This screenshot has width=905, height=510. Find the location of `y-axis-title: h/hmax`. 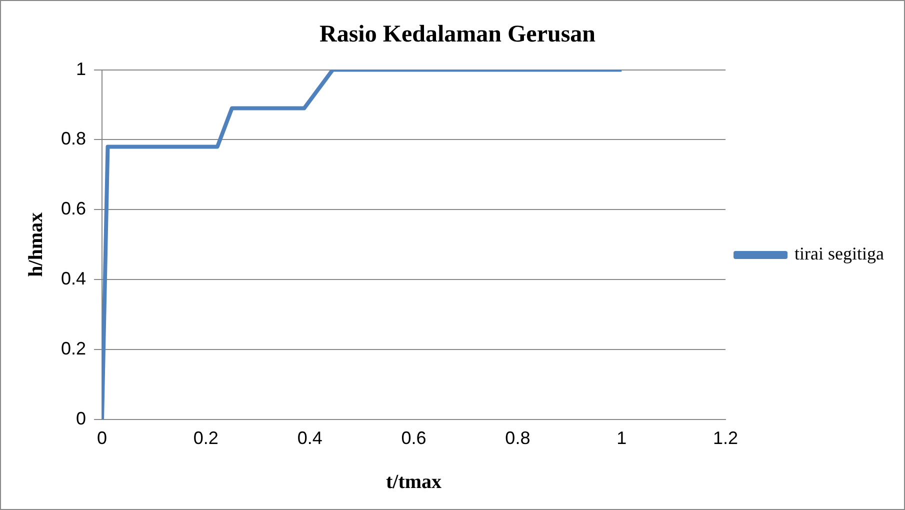

y-axis-title: h/hmax is located at coordinates (36, 244).